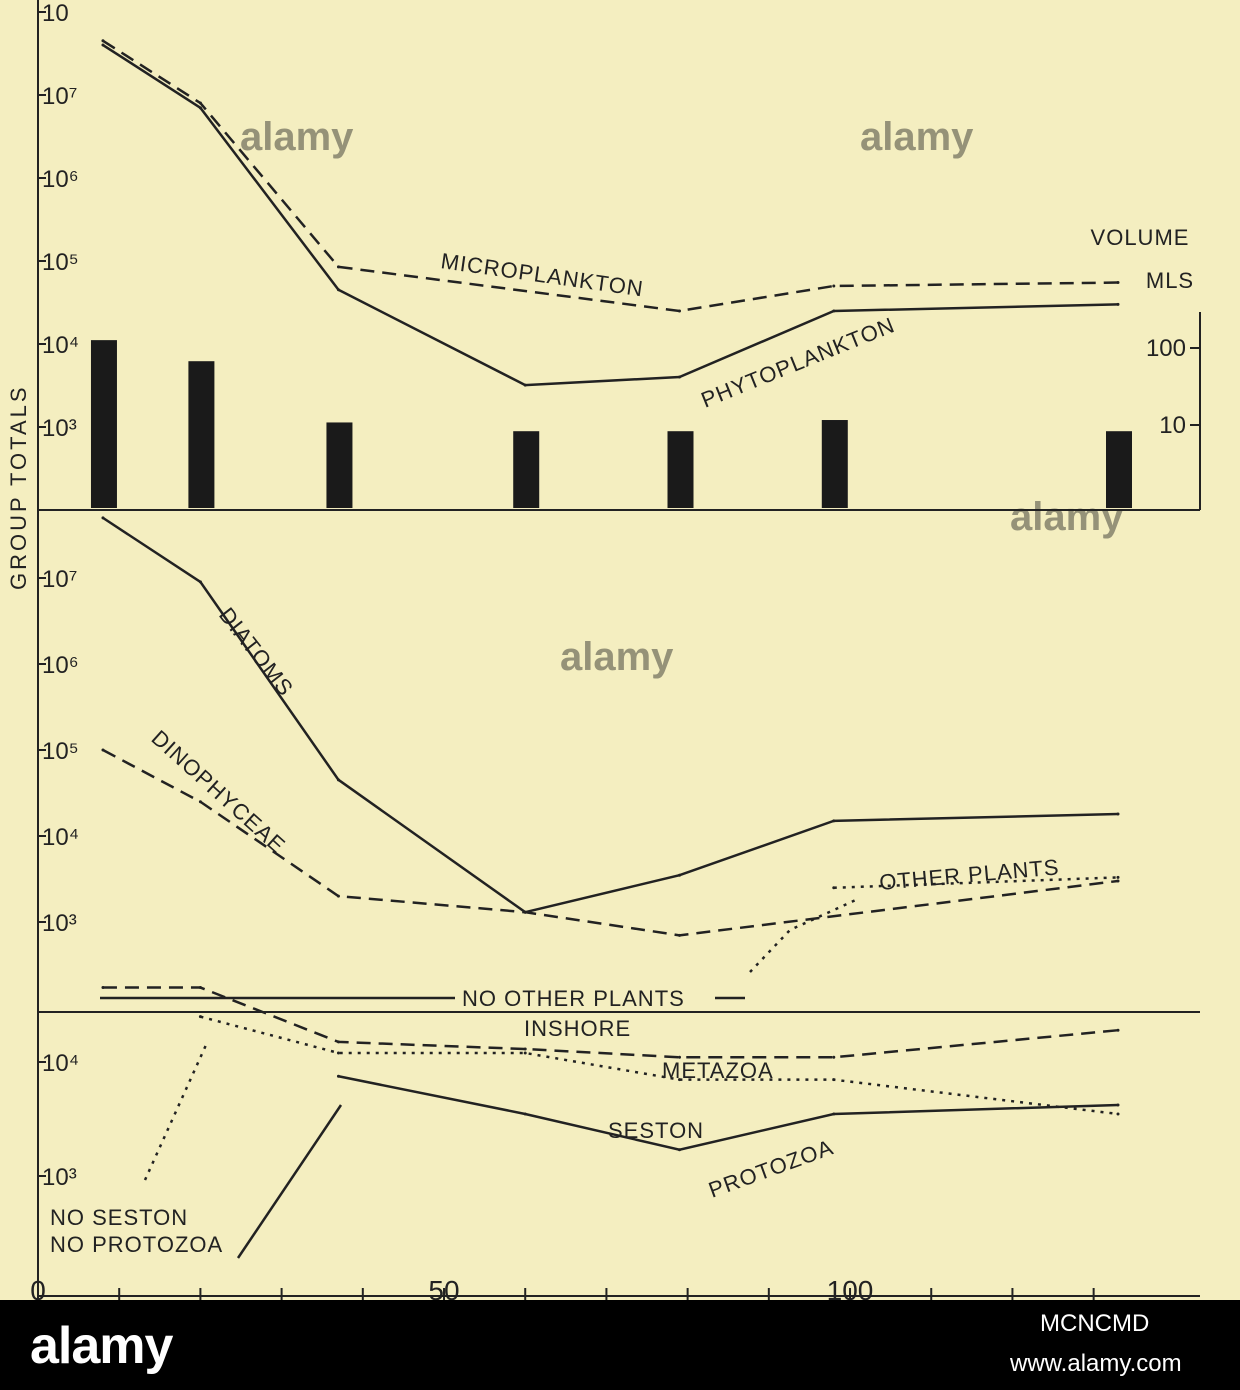 This screenshot has height=1390, width=1240. Describe the element at coordinates (917, 137) in the screenshot. I see `watermark-text-2: alamy` at that location.